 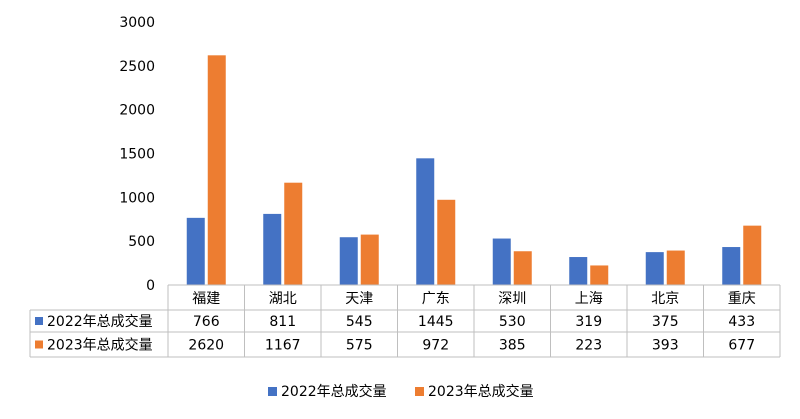 What do you see at coordinates (334, 391) in the screenshot?
I see `legend-label: 2022年总成交量` at bounding box center [334, 391].